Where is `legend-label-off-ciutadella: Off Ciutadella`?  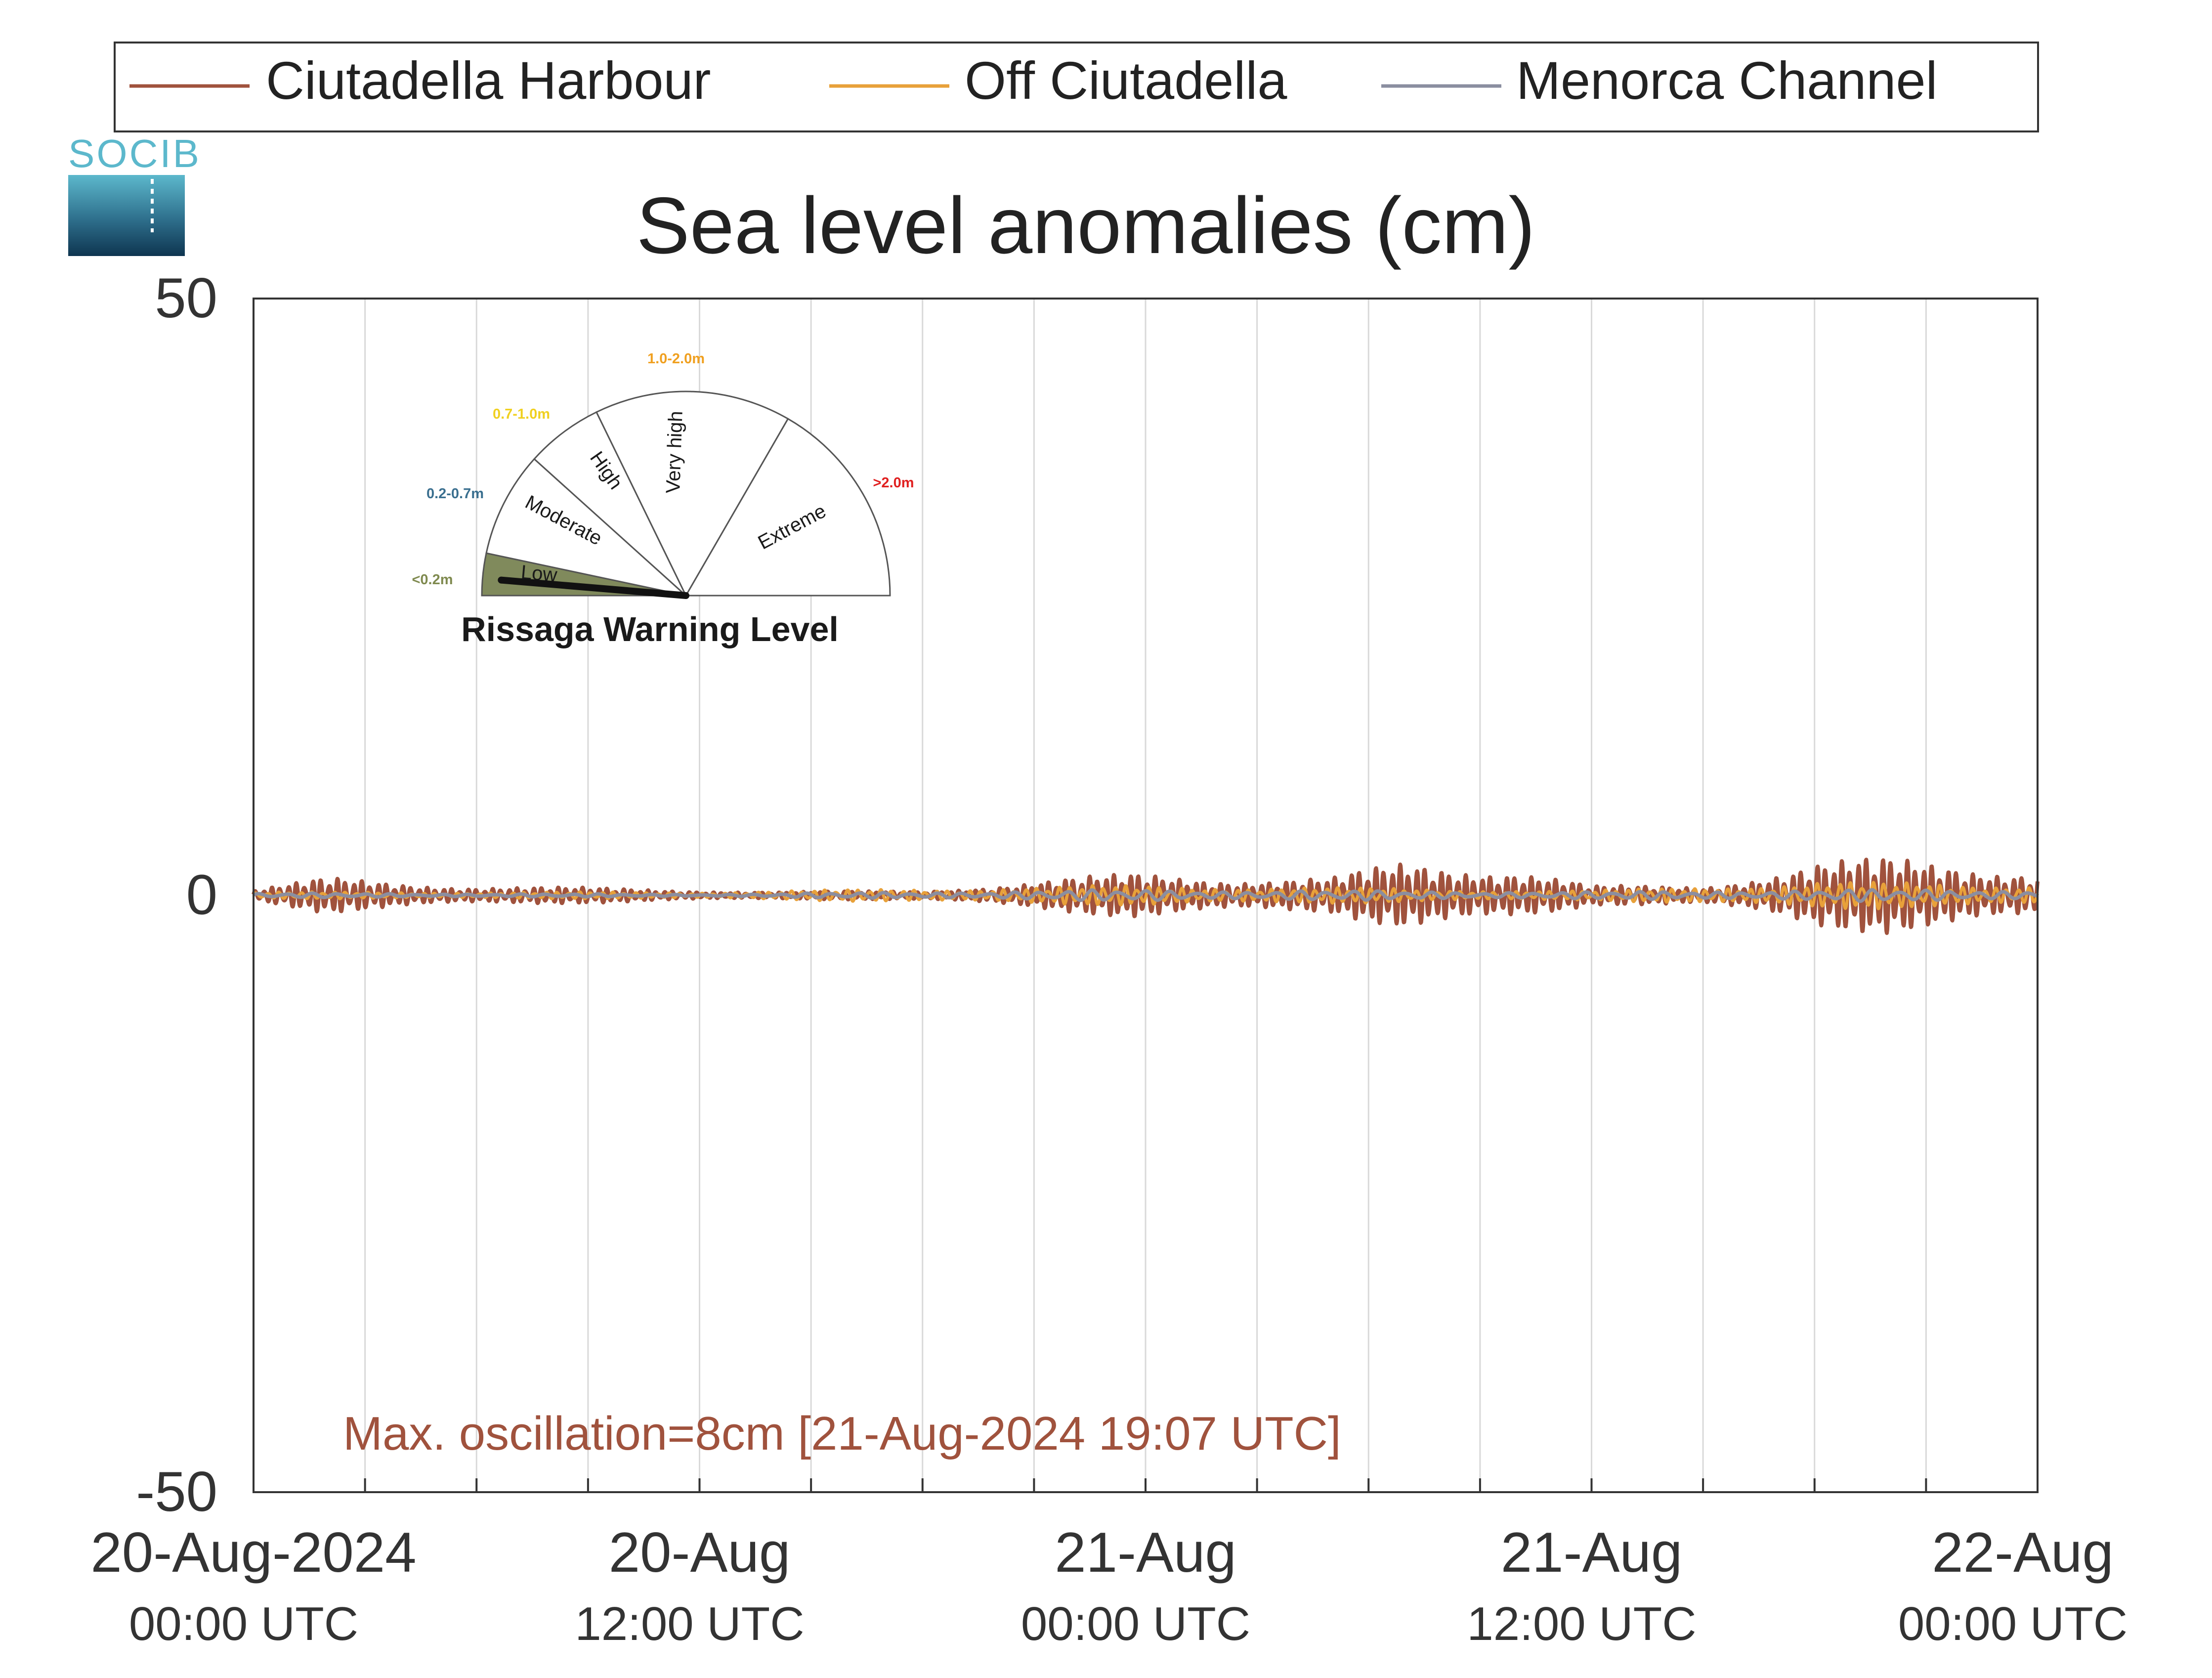 legend-label-off-ciutadella: Off Ciutadella is located at coordinates (1126, 80).